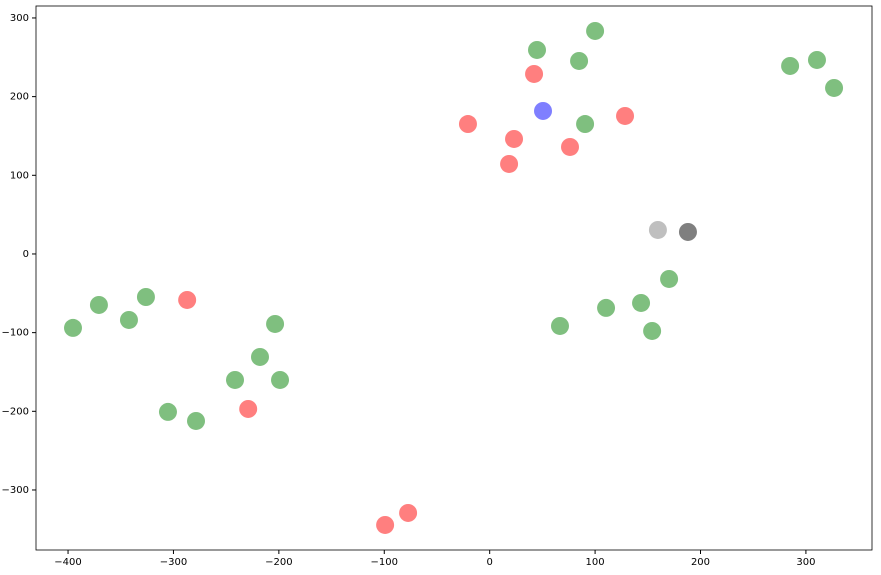 The width and height of the screenshot is (881, 575). Describe the element at coordinates (700, 562) in the screenshot. I see `x-tick-label: 200` at that location.